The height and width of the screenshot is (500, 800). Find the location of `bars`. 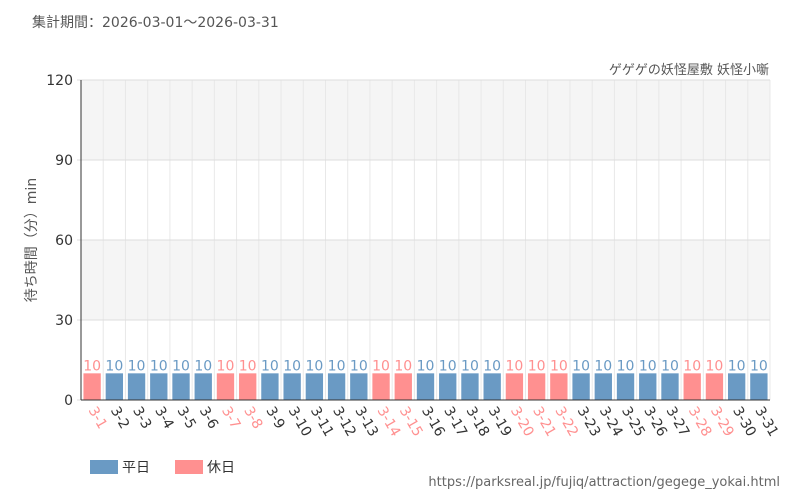

bars is located at coordinates (425, 386).